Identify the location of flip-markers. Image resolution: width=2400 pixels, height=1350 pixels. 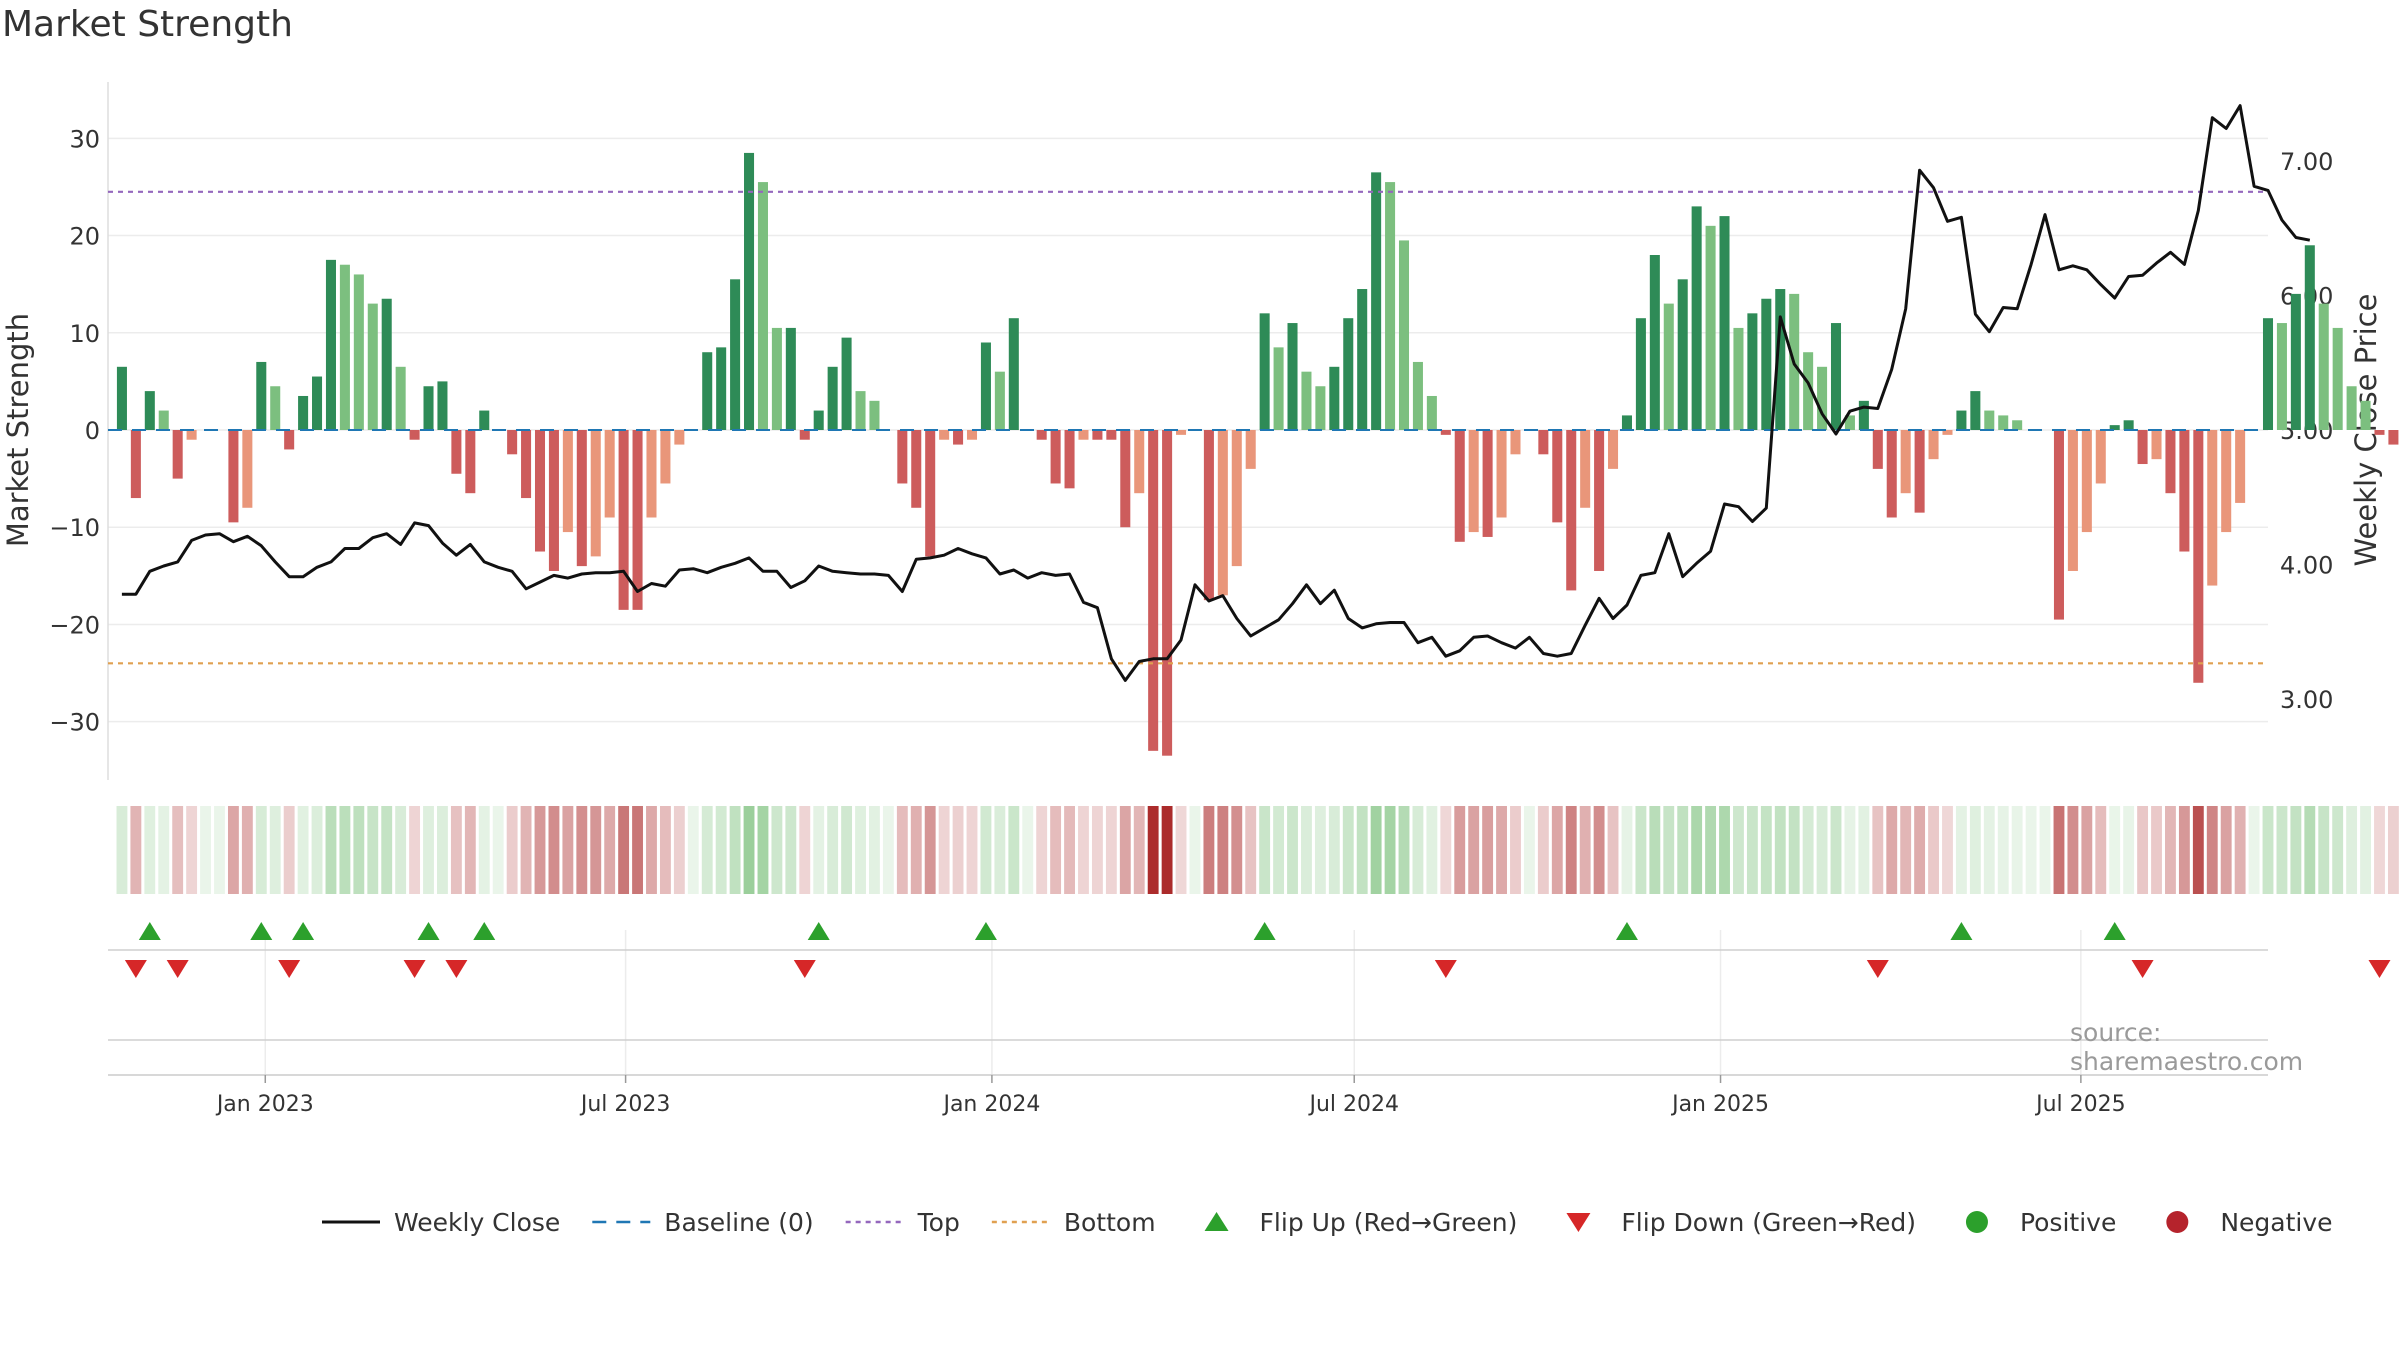
(1249, 981).